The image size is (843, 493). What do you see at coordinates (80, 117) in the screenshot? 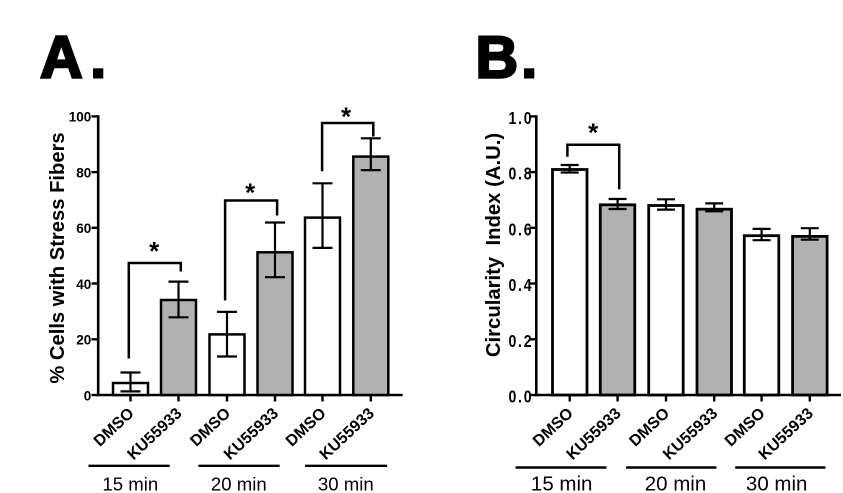
I see `svg-text: 100` at bounding box center [80, 117].